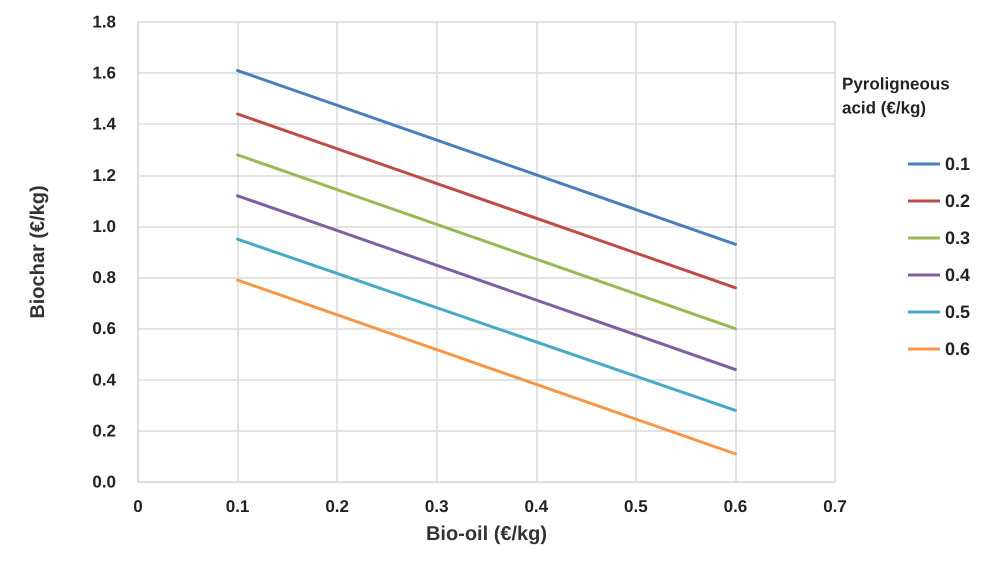 This screenshot has height=569, width=985. Describe the element at coordinates (238, 506) in the screenshot. I see `x-tick-label: 0.1` at that location.